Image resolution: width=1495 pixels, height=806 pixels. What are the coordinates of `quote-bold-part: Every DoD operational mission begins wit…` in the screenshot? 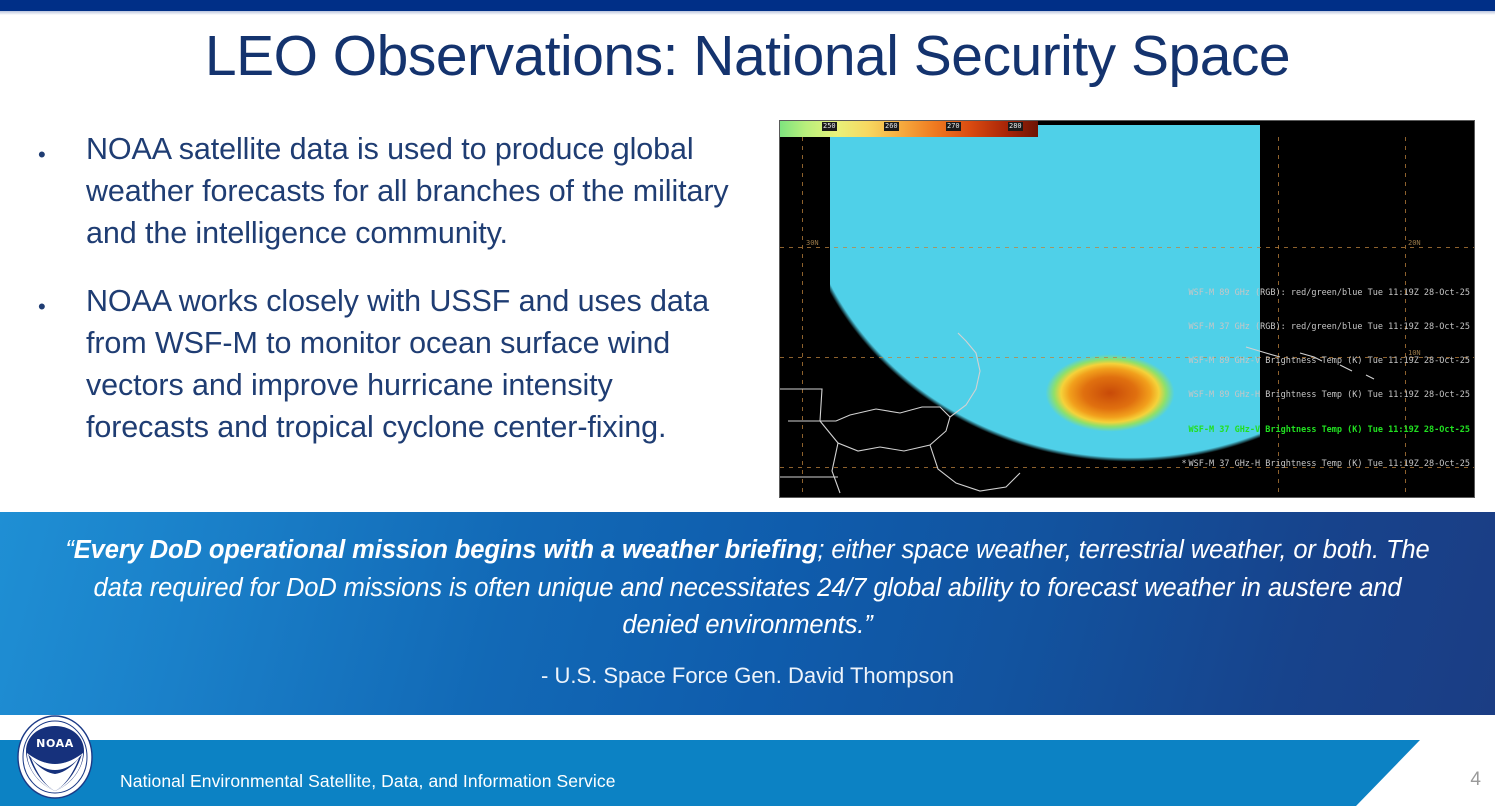 It's located at (445, 550).